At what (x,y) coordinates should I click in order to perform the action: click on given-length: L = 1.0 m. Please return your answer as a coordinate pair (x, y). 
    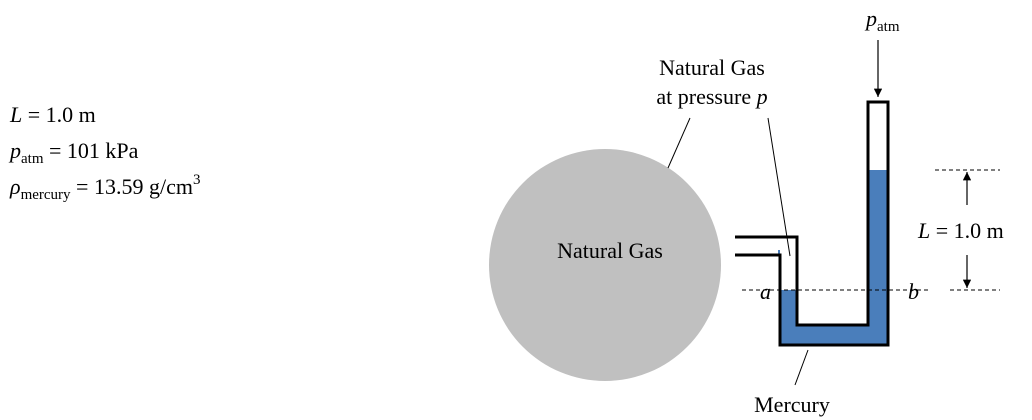
    Looking at the image, I should click on (52, 114).